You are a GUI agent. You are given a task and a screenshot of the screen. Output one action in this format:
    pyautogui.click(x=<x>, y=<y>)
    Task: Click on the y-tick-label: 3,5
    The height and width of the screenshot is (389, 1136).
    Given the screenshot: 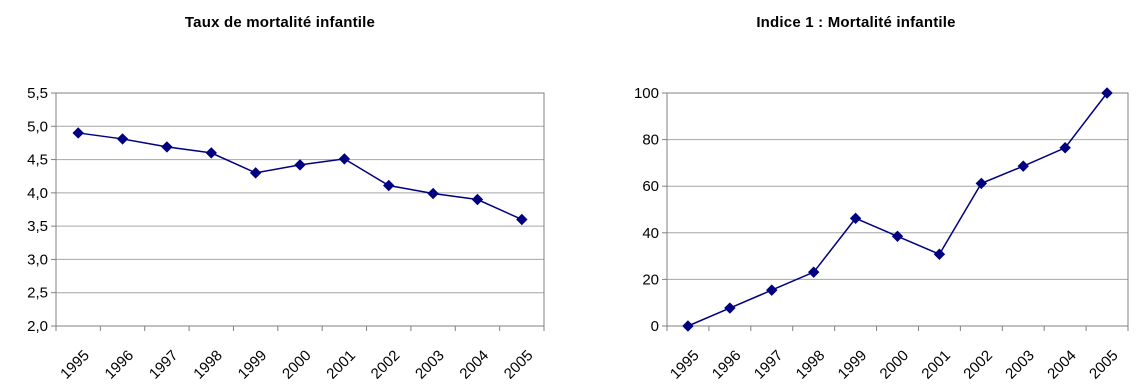 What is the action you would take?
    pyautogui.click(x=37, y=226)
    